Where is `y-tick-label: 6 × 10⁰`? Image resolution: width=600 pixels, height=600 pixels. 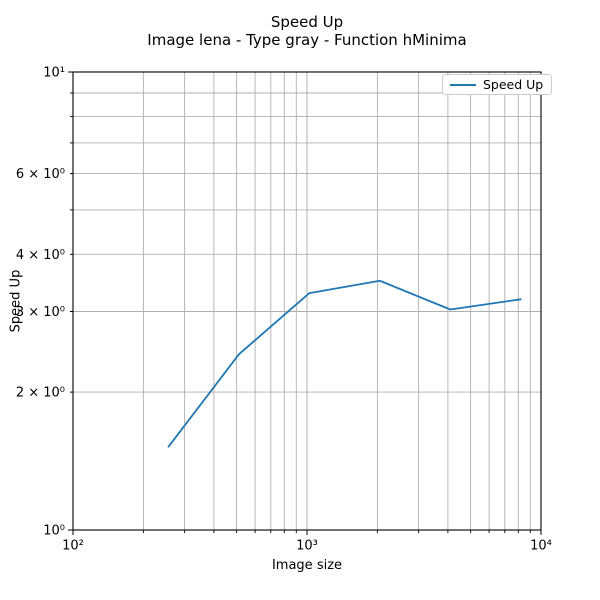 y-tick-label: 6 × 10⁰ is located at coordinates (40, 174).